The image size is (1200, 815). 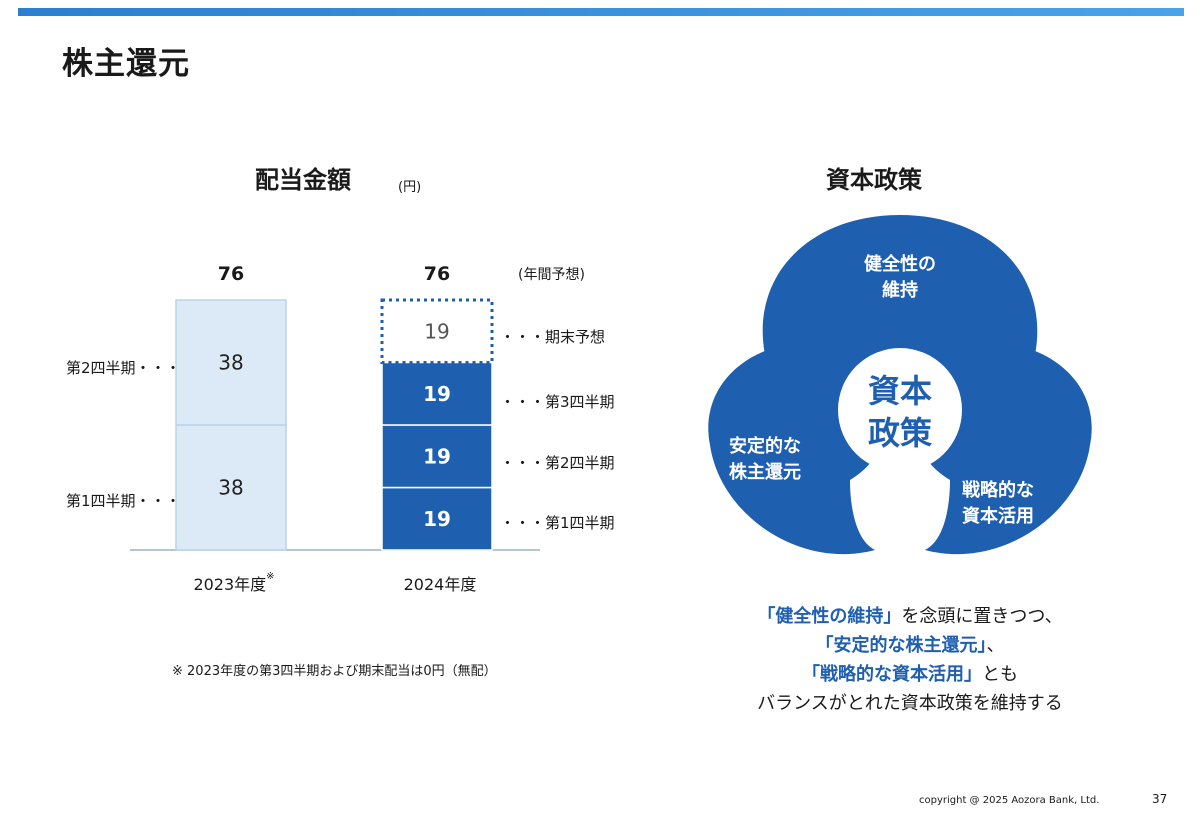 What do you see at coordinates (1000, 674) in the screenshot?
I see `summary-line3-rest: とも` at bounding box center [1000, 674].